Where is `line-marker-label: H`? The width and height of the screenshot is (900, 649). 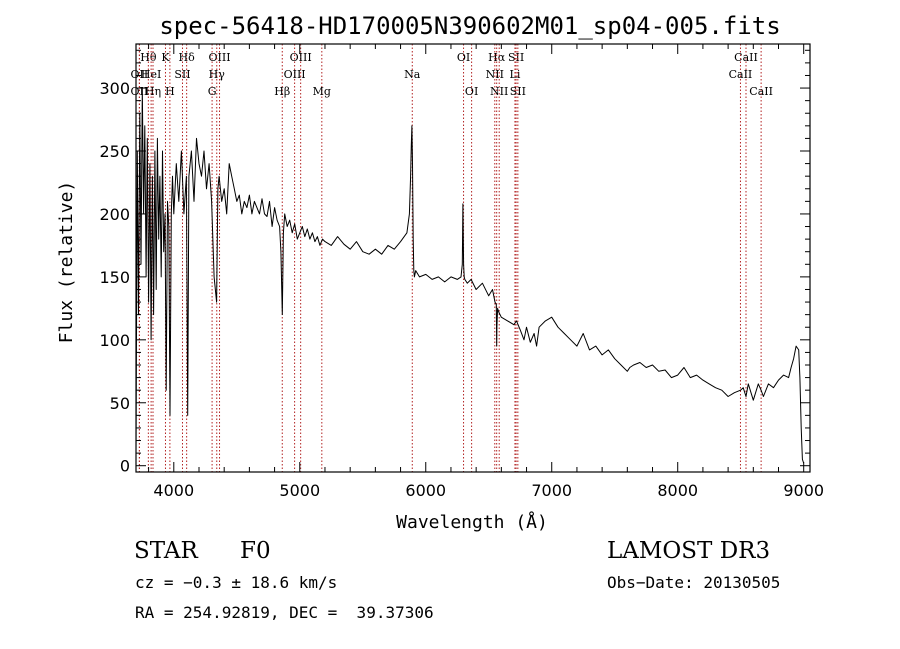
line-marker-label: H is located at coordinates (170, 91).